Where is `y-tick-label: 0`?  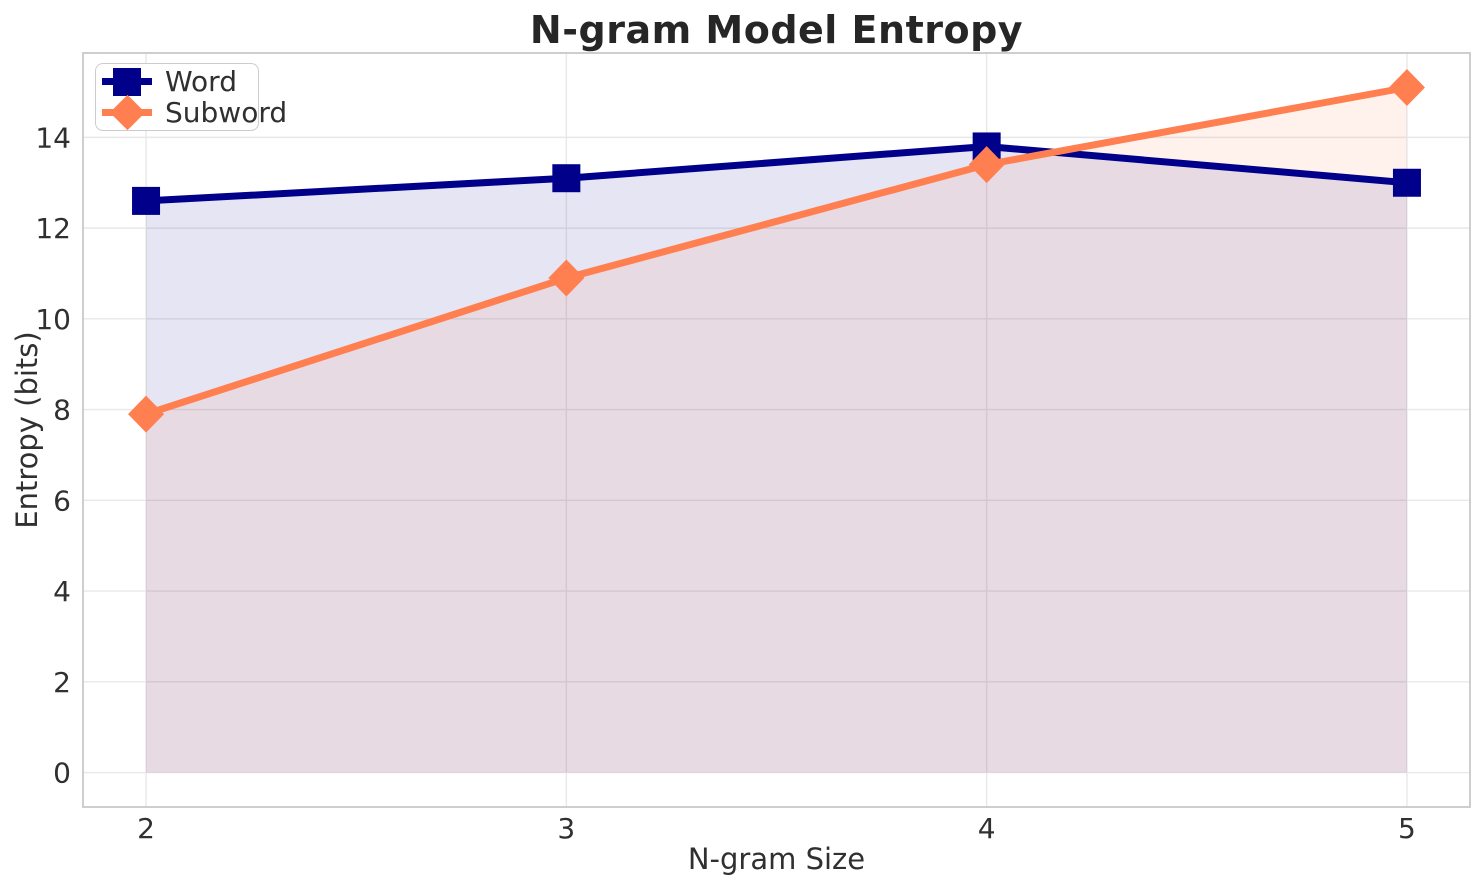
y-tick-label: 0 is located at coordinates (62, 773).